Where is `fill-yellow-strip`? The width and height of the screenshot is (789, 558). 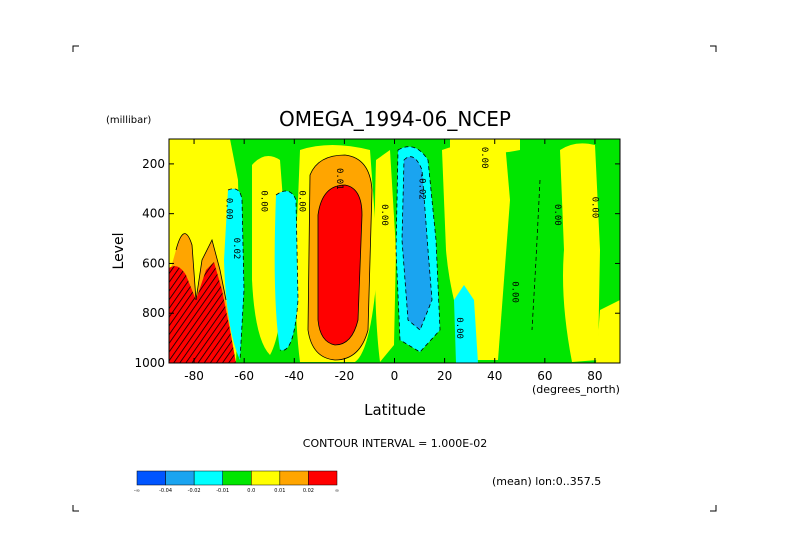
fill-yellow-strip is located at coordinates (485, 146).